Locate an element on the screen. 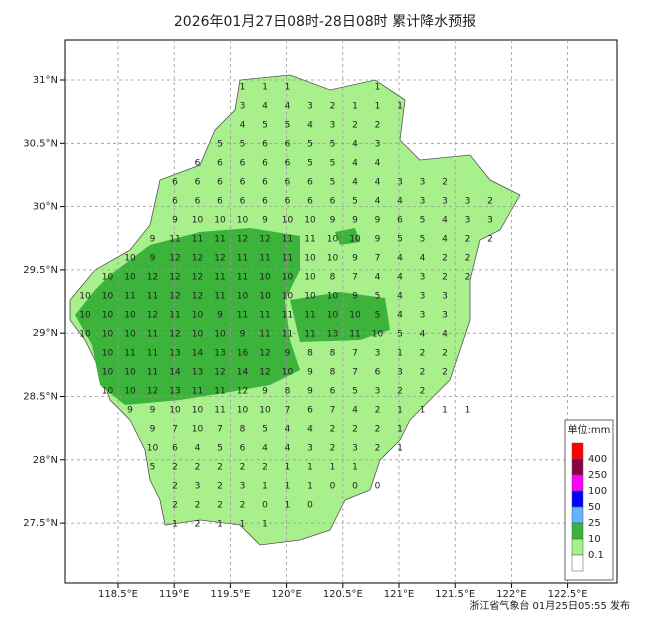  lon-label: 119°E is located at coordinates (174, 594).